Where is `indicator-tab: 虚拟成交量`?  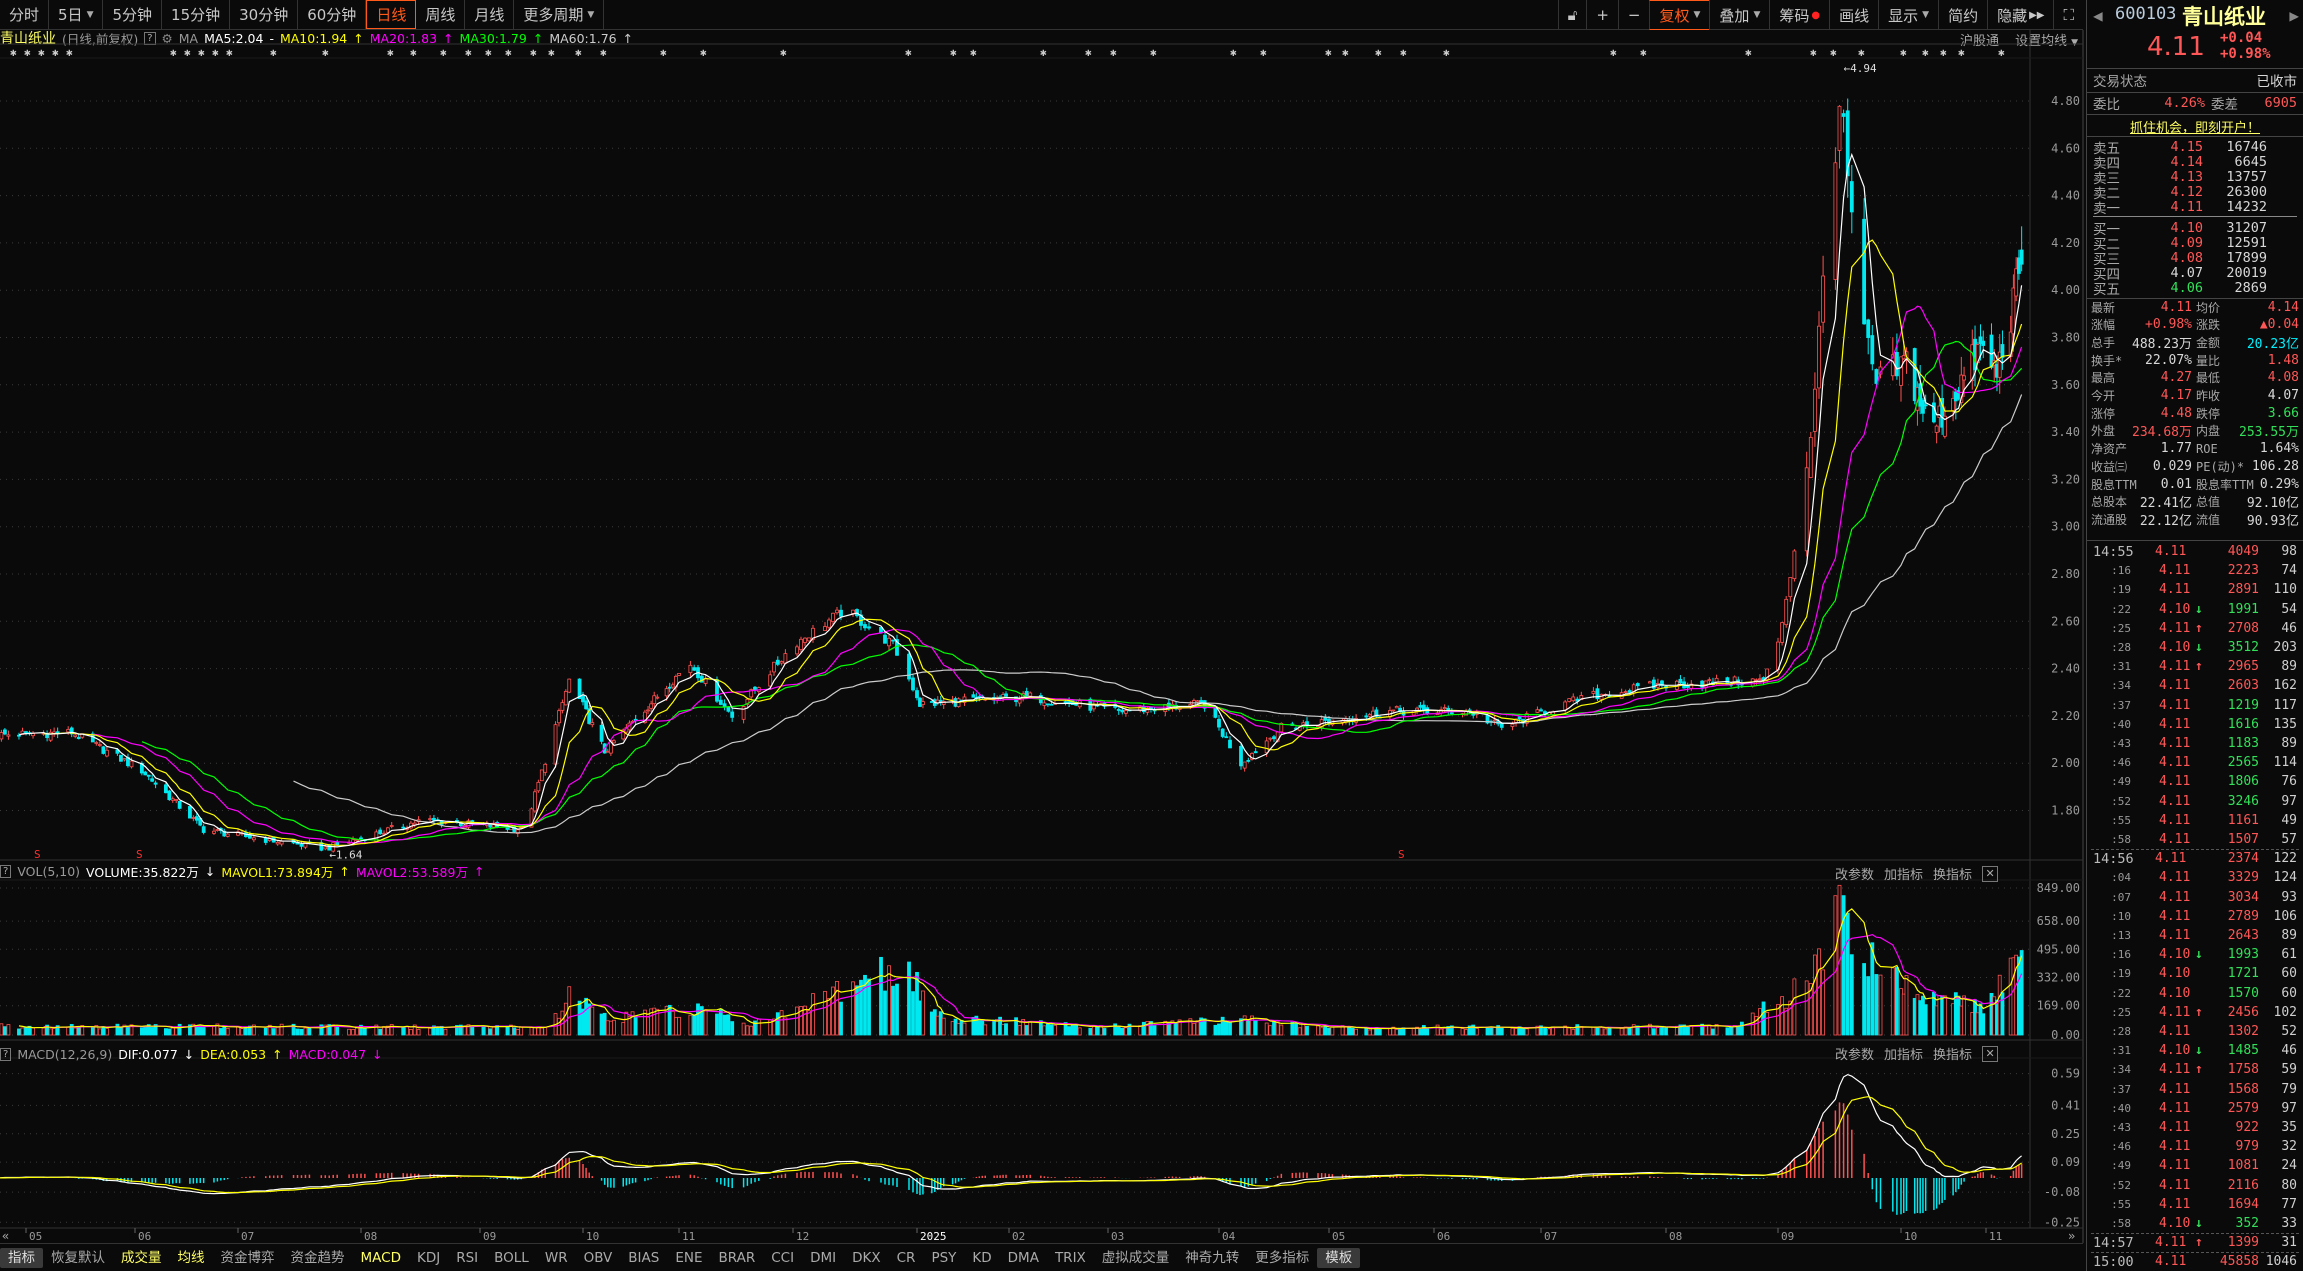 indicator-tab: 虚拟成交量 is located at coordinates (1135, 1257).